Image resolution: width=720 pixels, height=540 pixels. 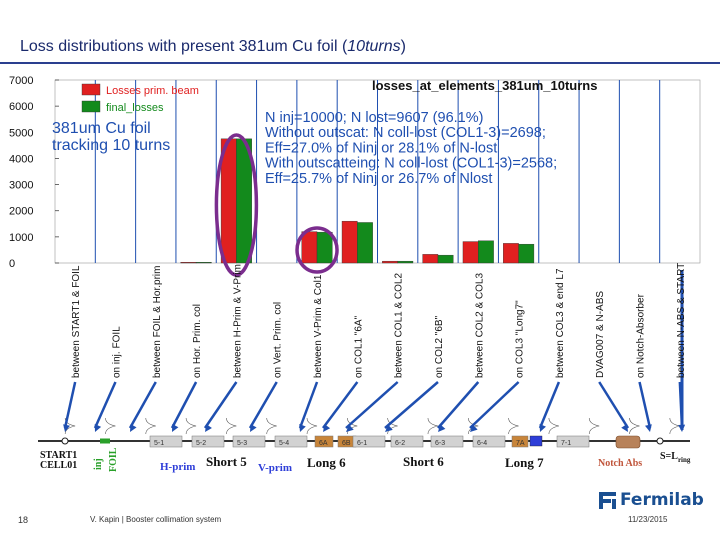 What do you see at coordinates (21, 81) in the screenshot?
I see `y-tick-label: 7000` at bounding box center [21, 81].